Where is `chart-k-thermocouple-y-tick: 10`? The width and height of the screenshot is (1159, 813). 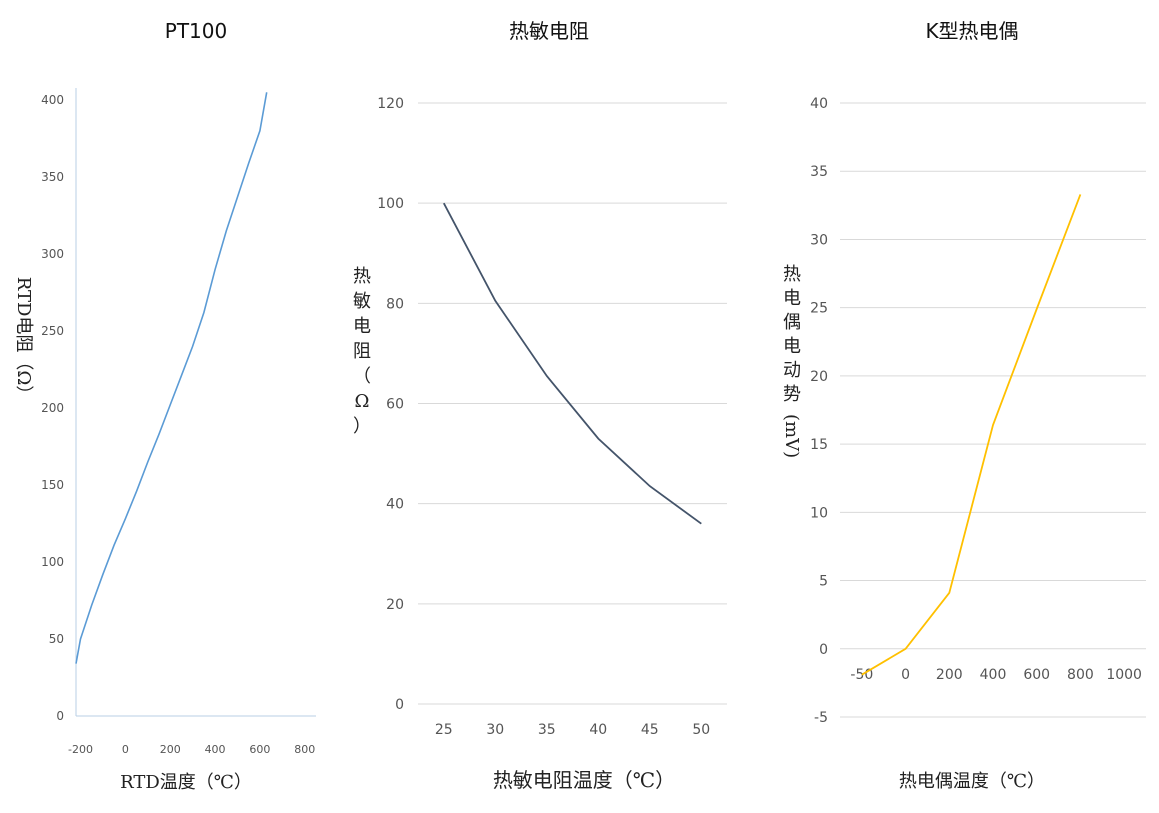
chart-k-thermocouple-y-tick: 10 is located at coordinates (819, 513).